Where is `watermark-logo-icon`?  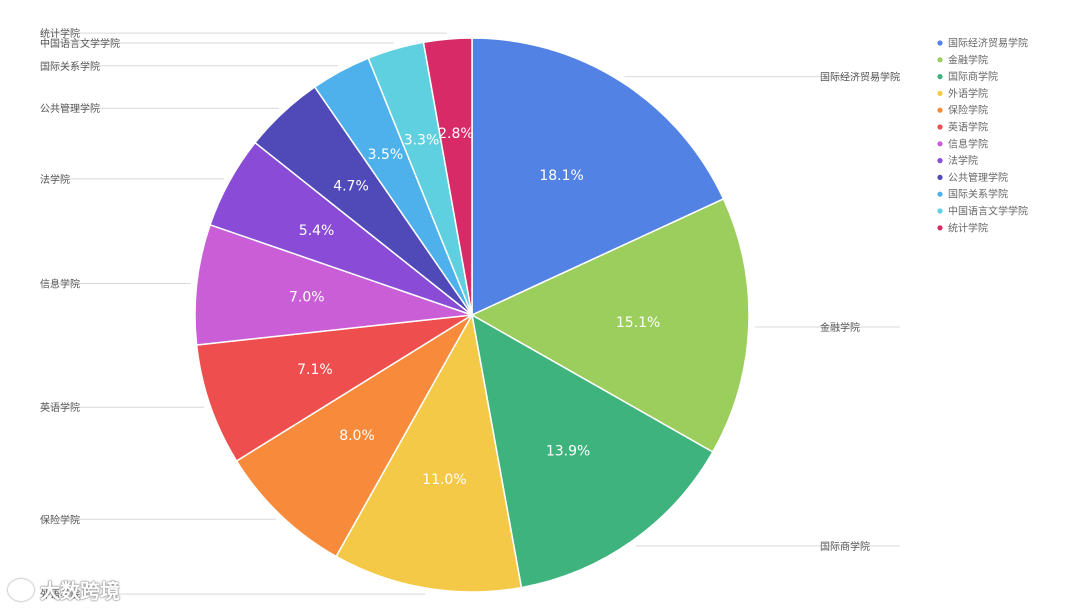 watermark-logo-icon is located at coordinates (21, 589).